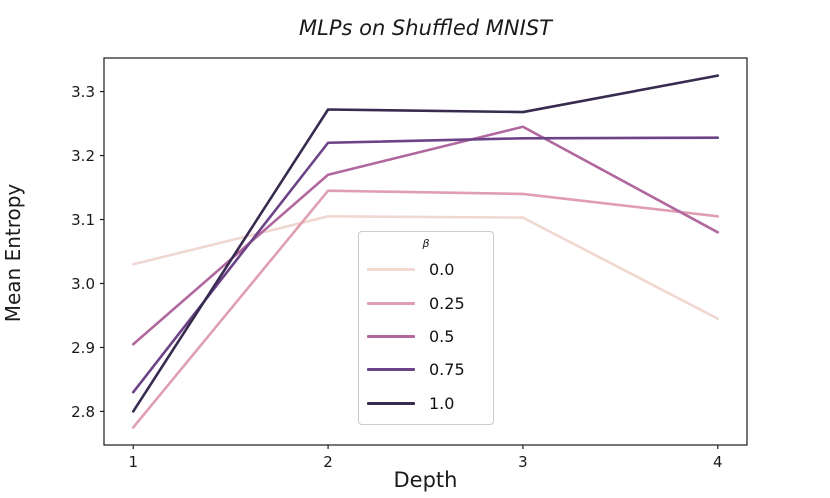  I want to click on x-tick-label: 4, so click(718, 462).